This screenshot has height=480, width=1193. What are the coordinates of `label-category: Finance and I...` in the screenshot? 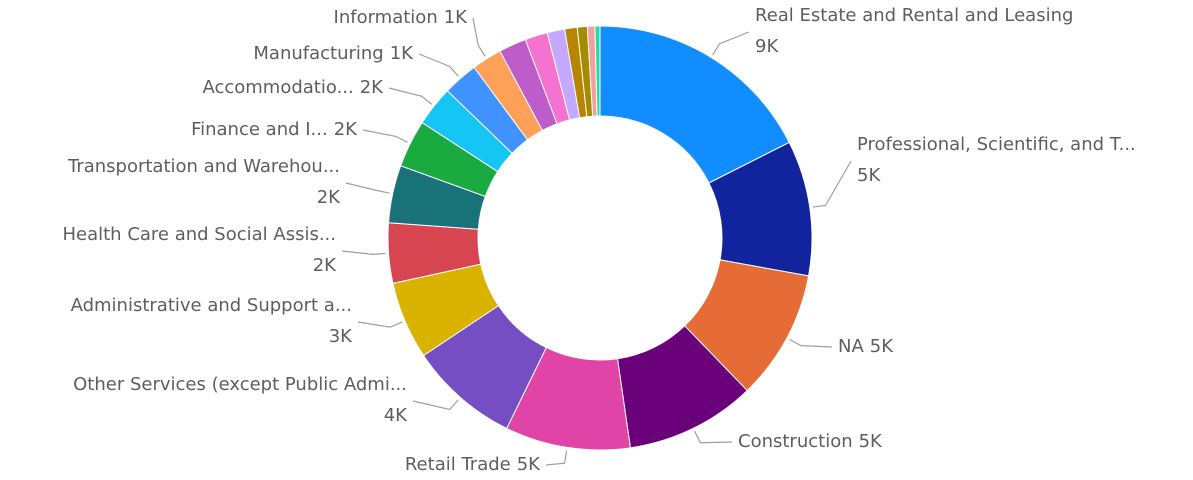 It's located at (259, 129).